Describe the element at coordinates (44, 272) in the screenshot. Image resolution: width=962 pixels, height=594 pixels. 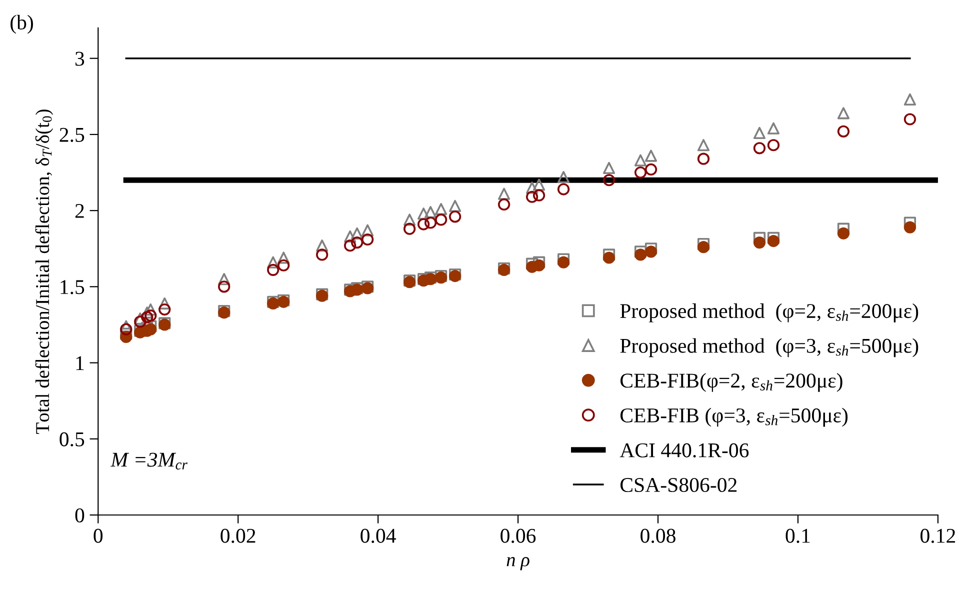
I see `y-axis-title: Total deflection/Initial deflection, δ$_{T}$/δ(t$_{0}$)` at that location.